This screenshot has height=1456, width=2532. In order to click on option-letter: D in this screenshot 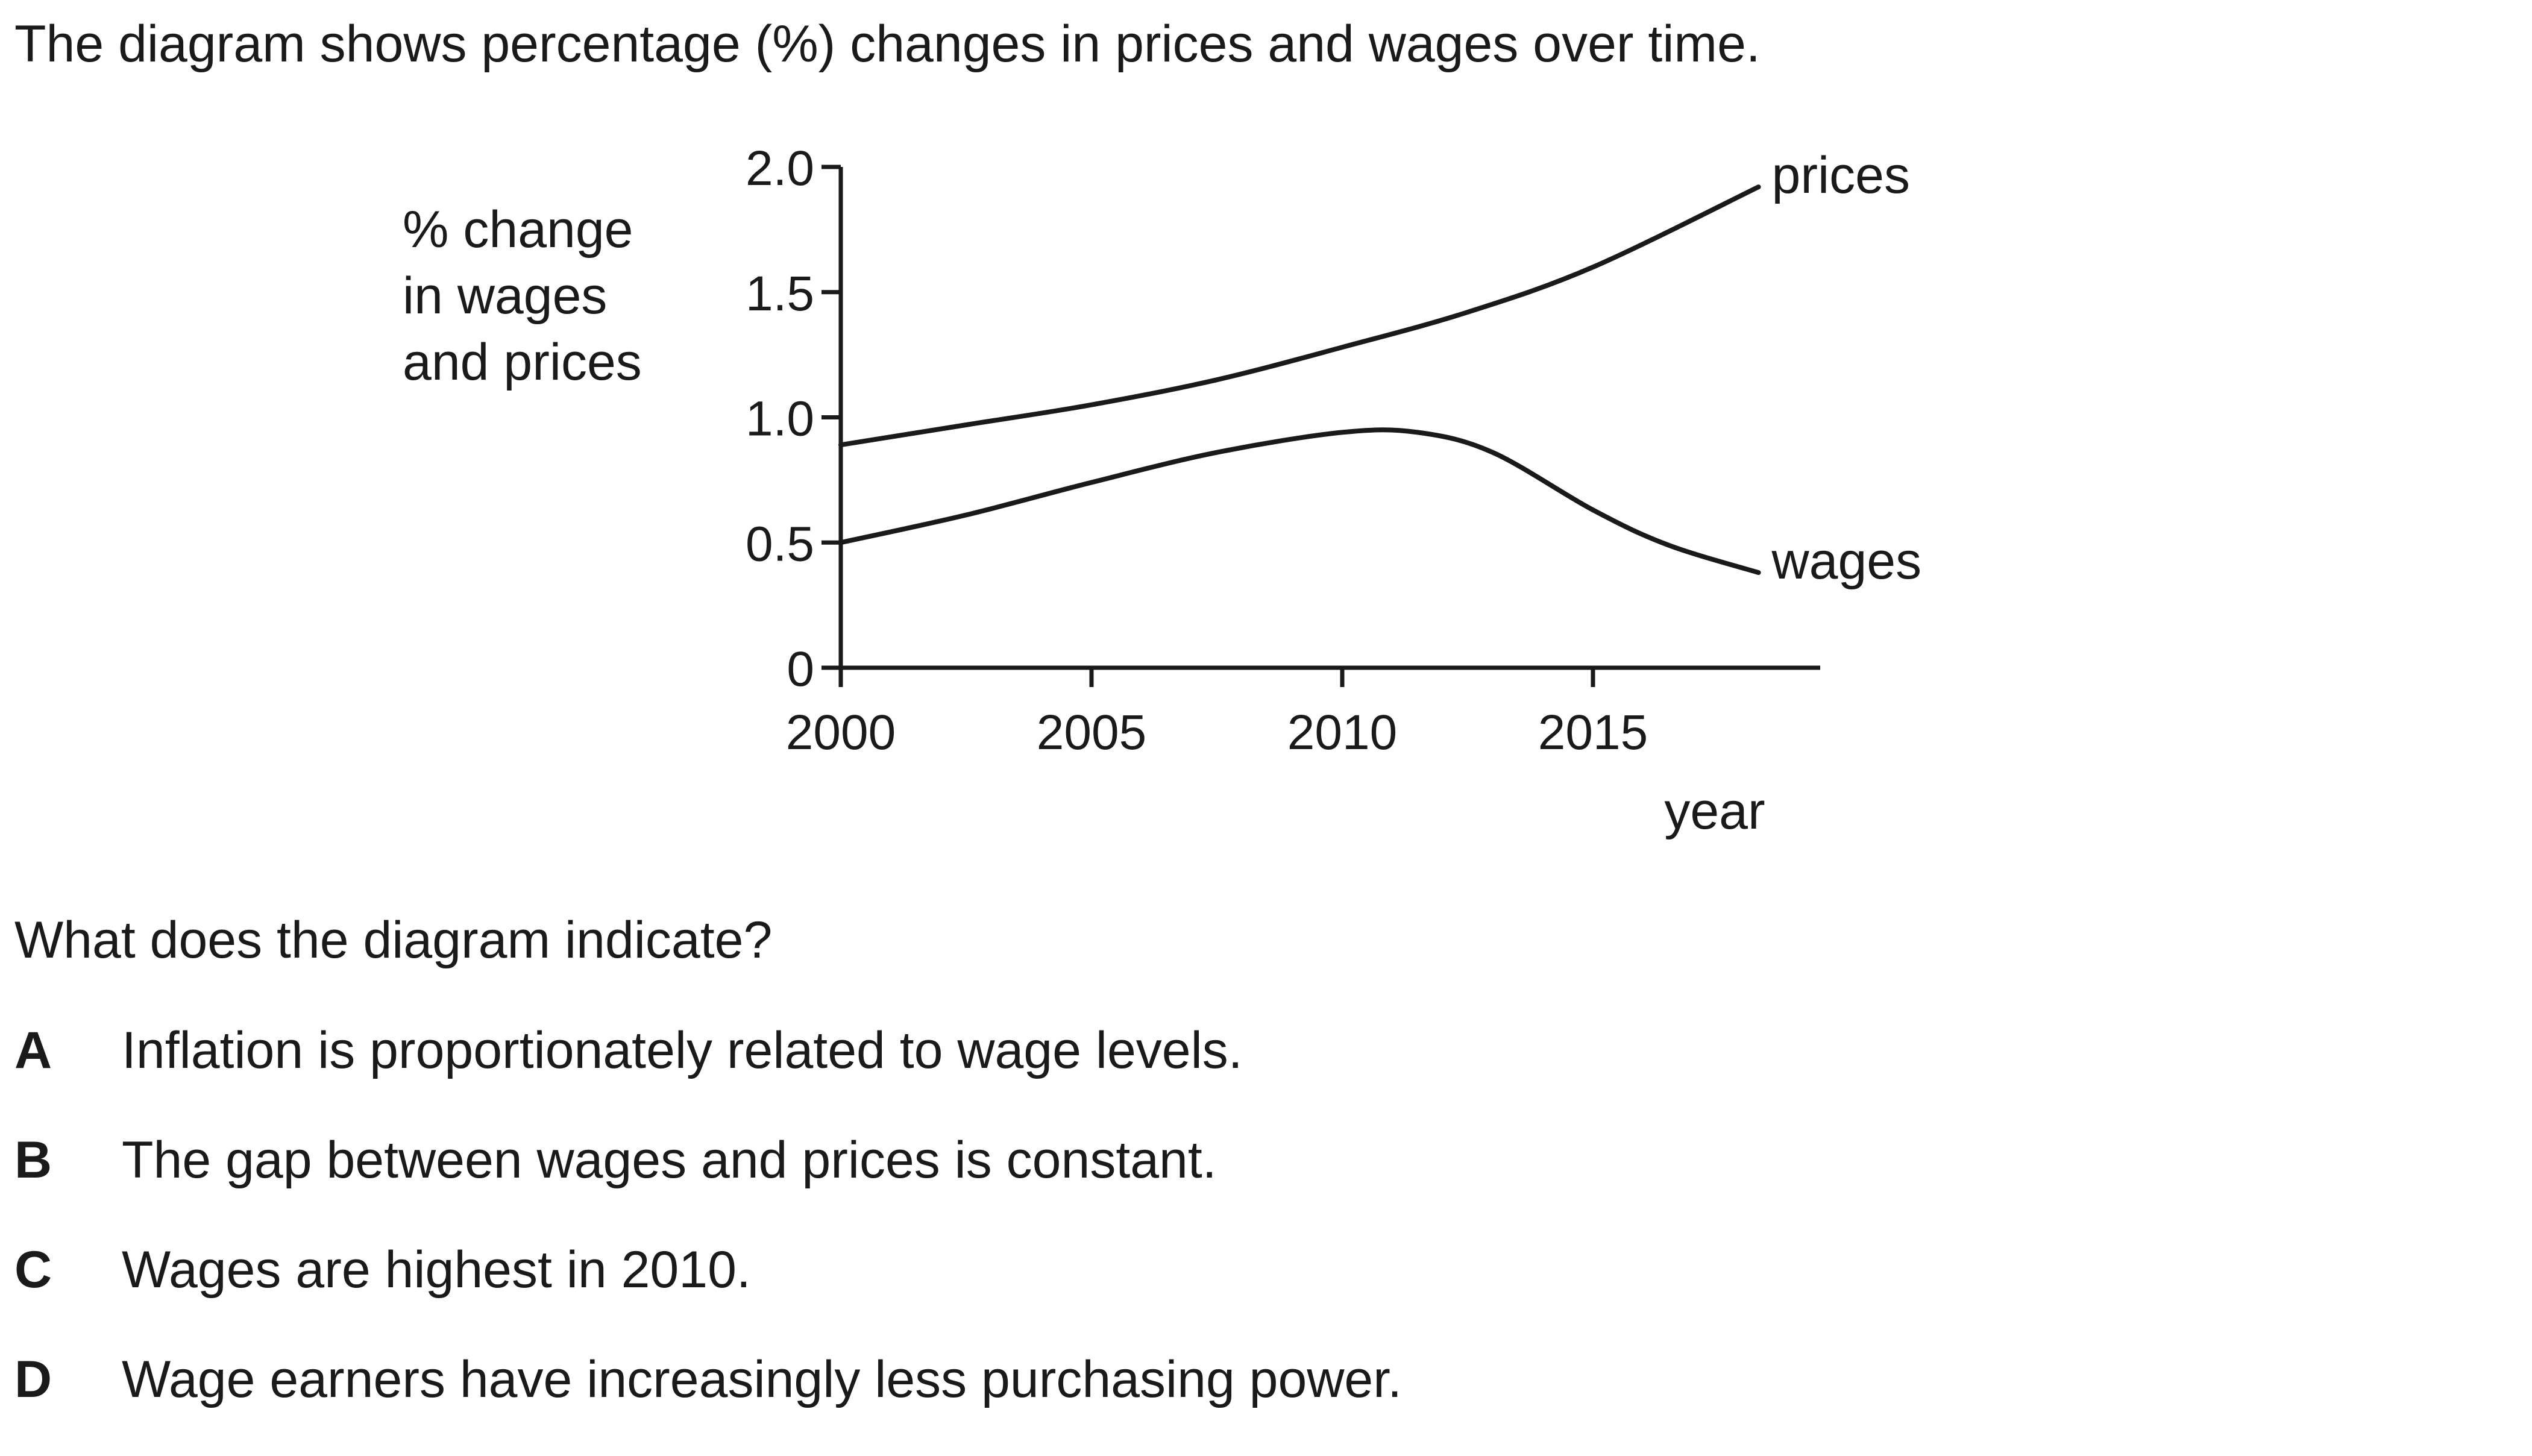, I will do `click(33, 1379)`.